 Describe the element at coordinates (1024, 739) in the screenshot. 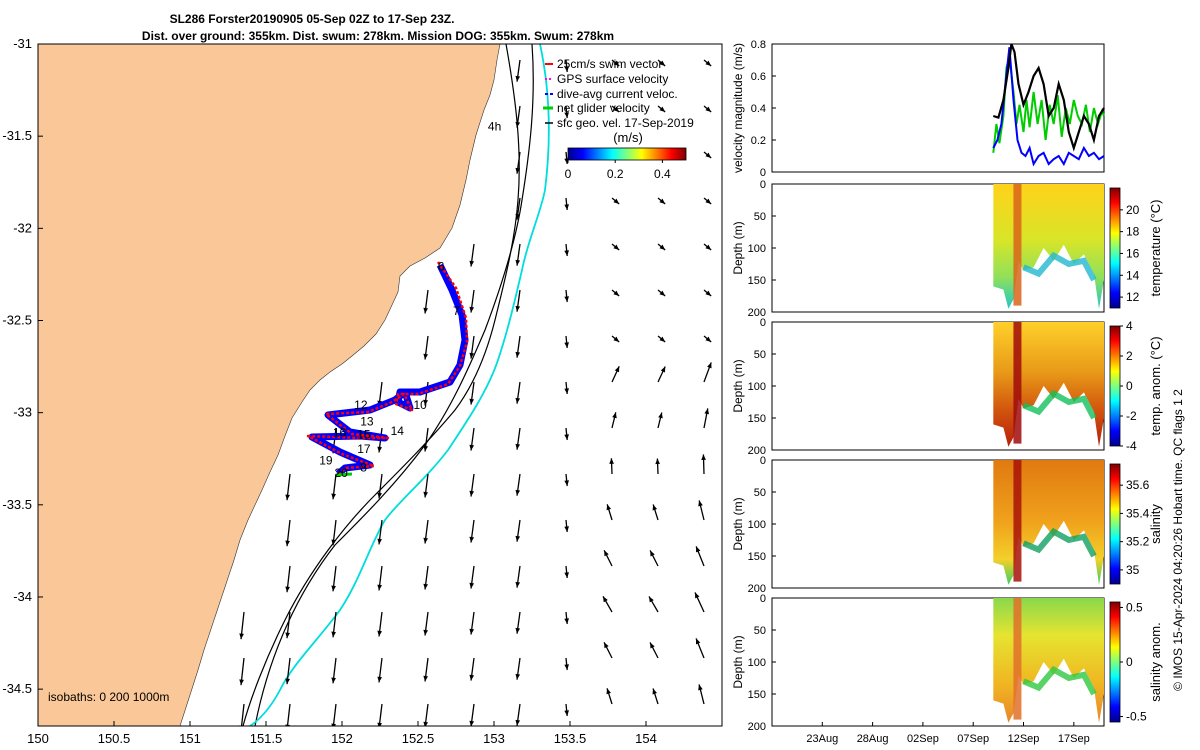

I see `time-tick-label: 12Sep` at that location.